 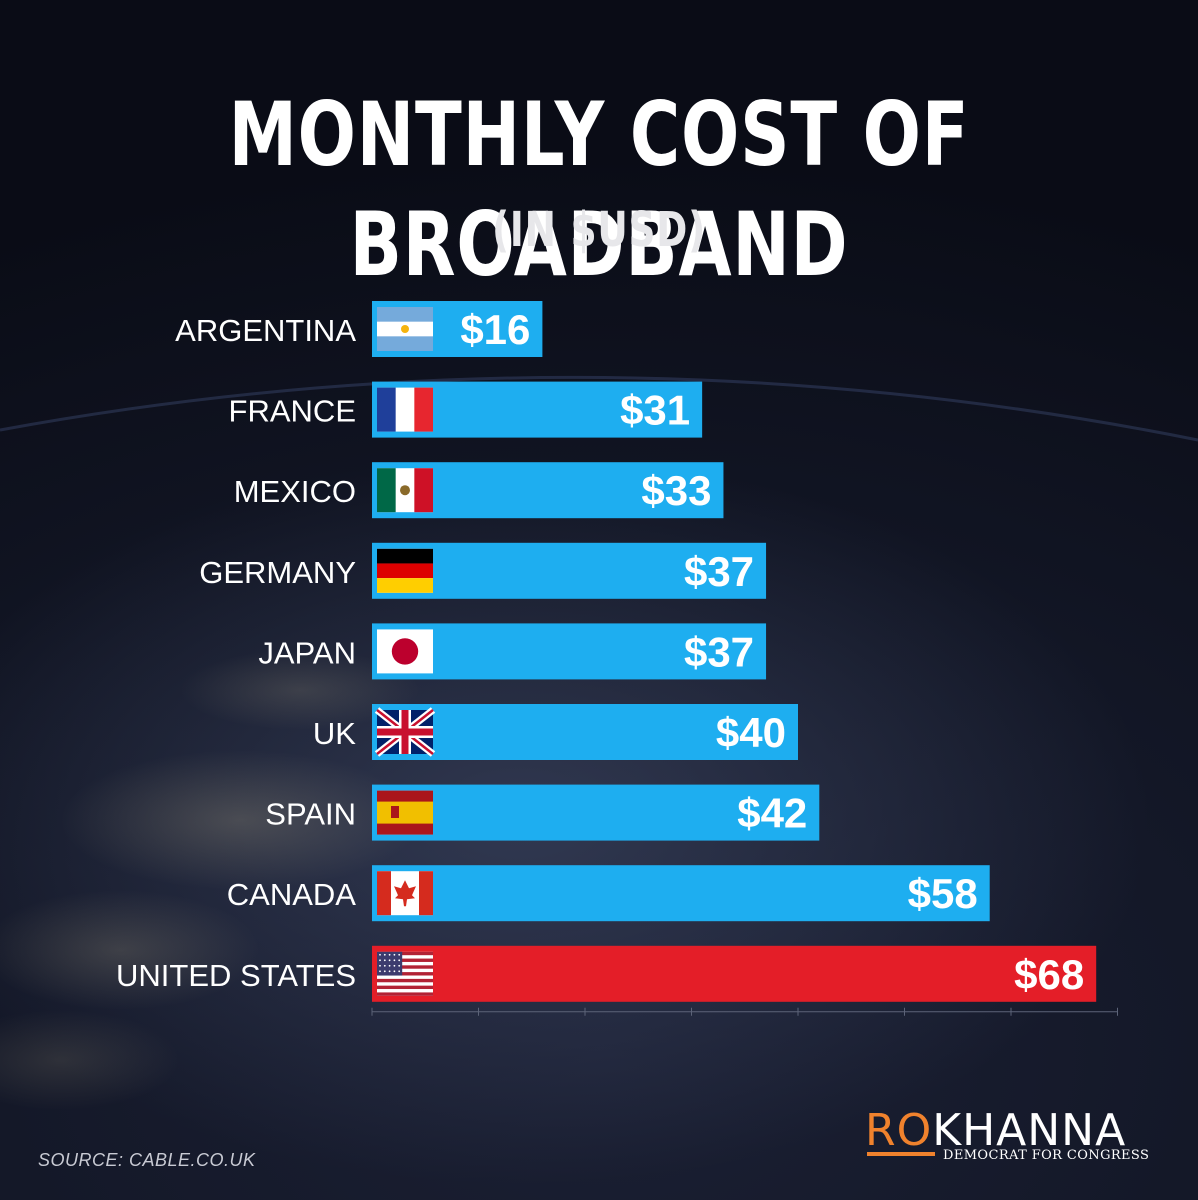 What do you see at coordinates (569, 570) in the screenshot?
I see `bar-germany` at bounding box center [569, 570].